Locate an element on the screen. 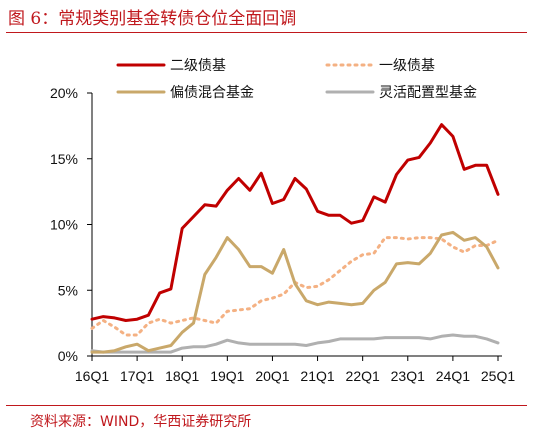  legend-label-0: 二级债基 is located at coordinates (198, 65).